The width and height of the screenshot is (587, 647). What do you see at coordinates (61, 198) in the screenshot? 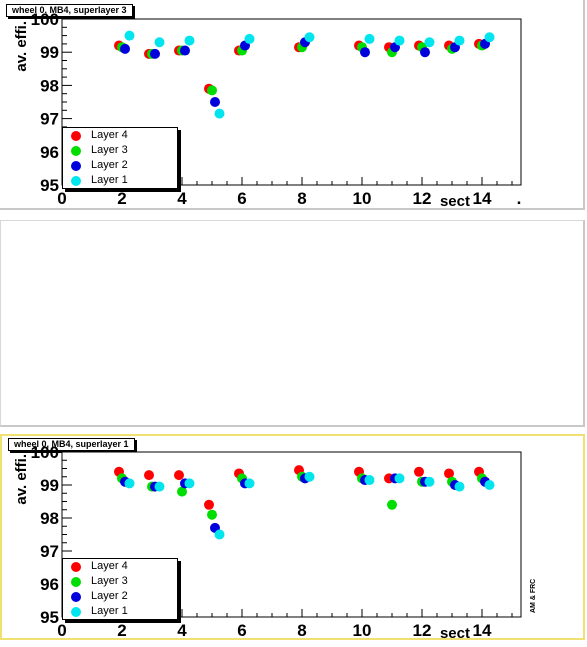
I see `x-tick-label: 0` at bounding box center [61, 198].